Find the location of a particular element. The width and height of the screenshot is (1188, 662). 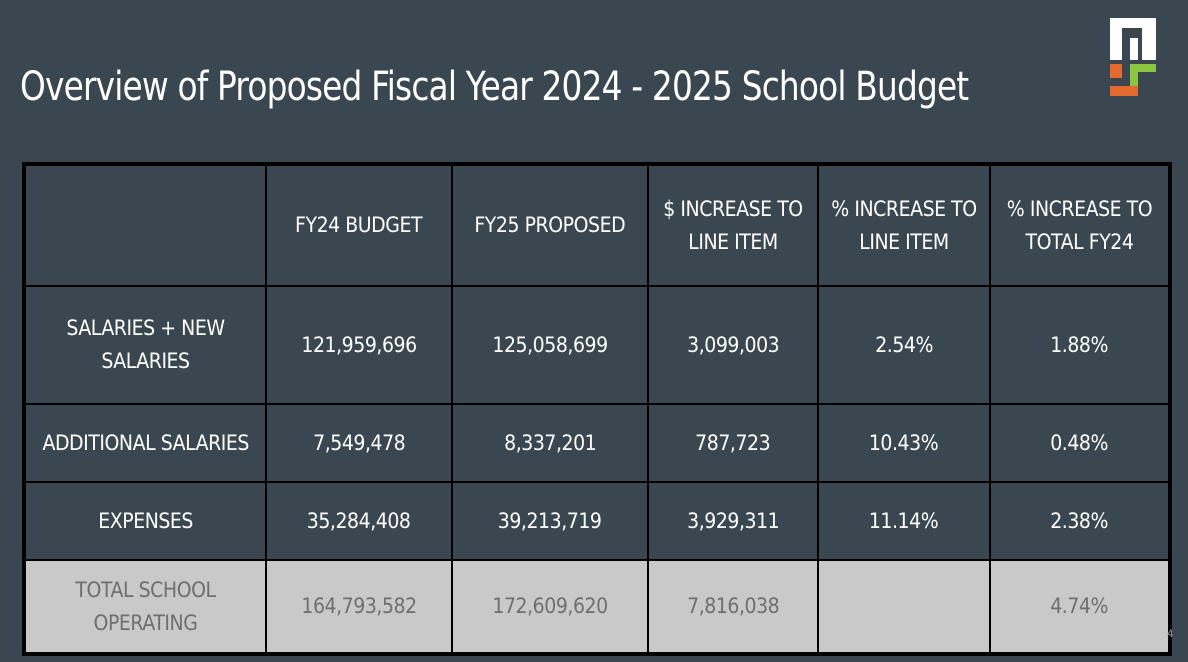

logo-orange-block is located at coordinates (1116, 71).